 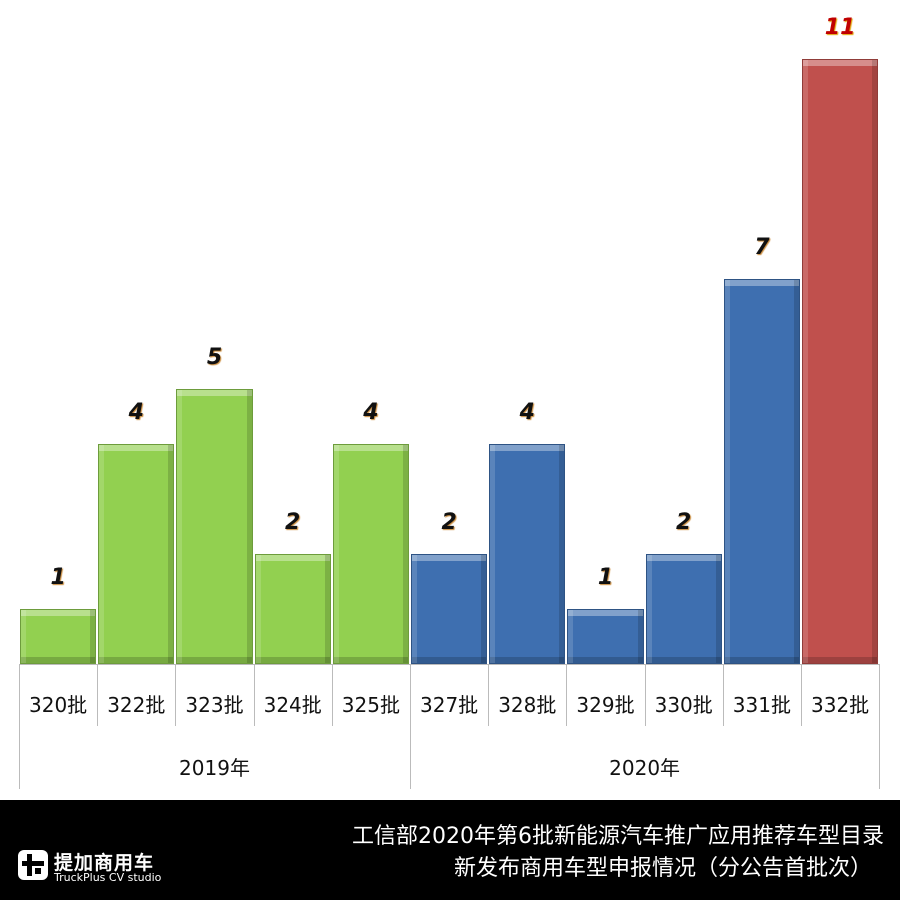 What do you see at coordinates (214, 705) in the screenshot?
I see `x-tick-label: 323批` at bounding box center [214, 705].